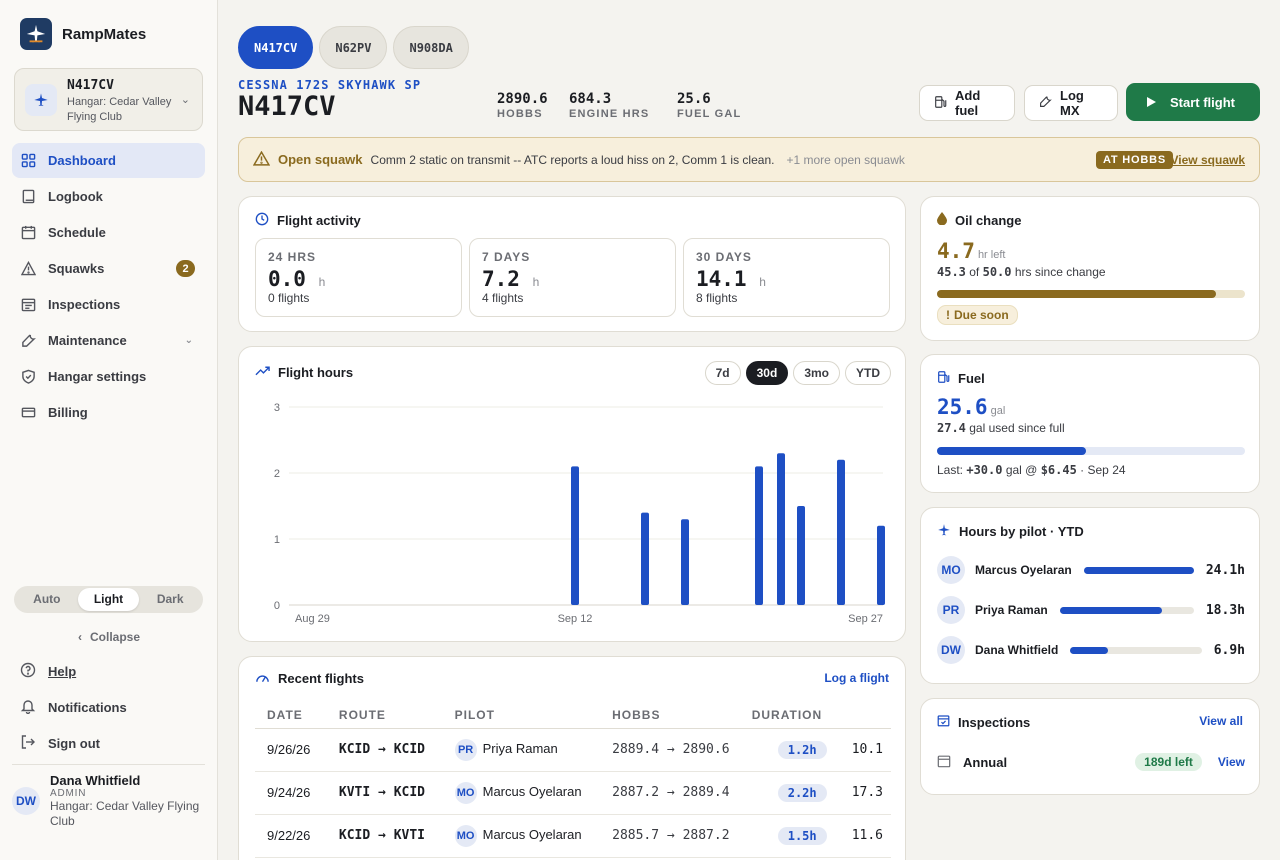  I want to click on sidebar-item-maintenance: Maintenance ⌄, so click(108, 340).